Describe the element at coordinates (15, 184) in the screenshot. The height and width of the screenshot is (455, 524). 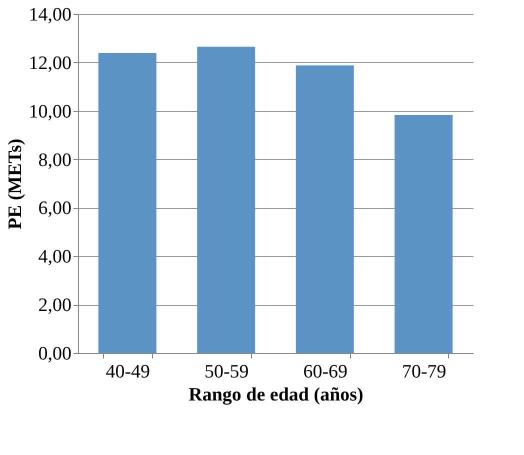
I see `y-axis-title: PE (METs)` at that location.